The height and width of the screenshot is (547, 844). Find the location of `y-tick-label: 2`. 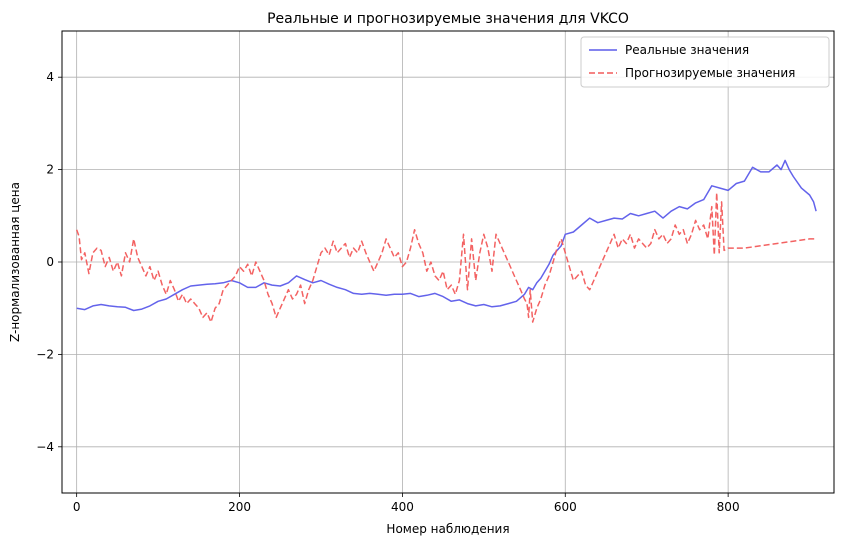

y-tick-label: 2 is located at coordinates (50, 170).